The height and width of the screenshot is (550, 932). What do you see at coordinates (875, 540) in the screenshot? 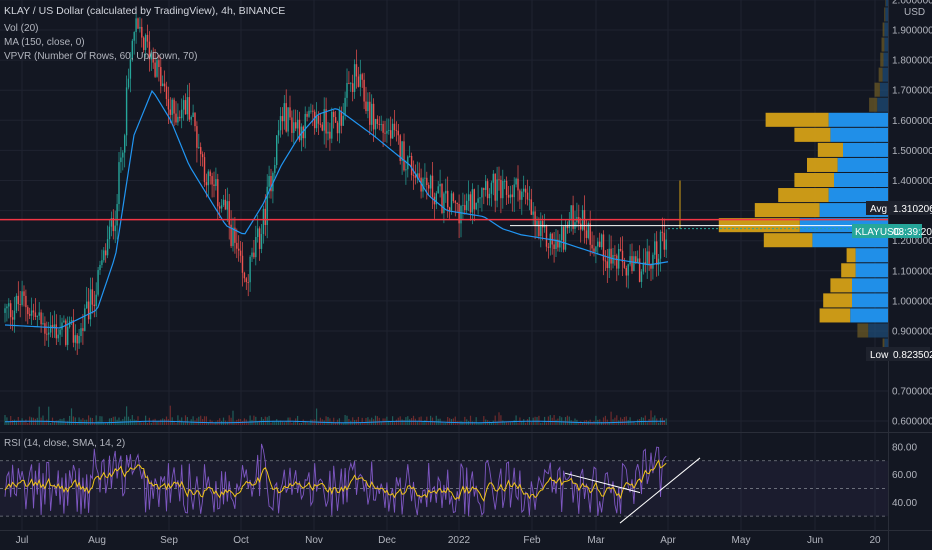
I see `time-tick-label: 20` at bounding box center [875, 540].